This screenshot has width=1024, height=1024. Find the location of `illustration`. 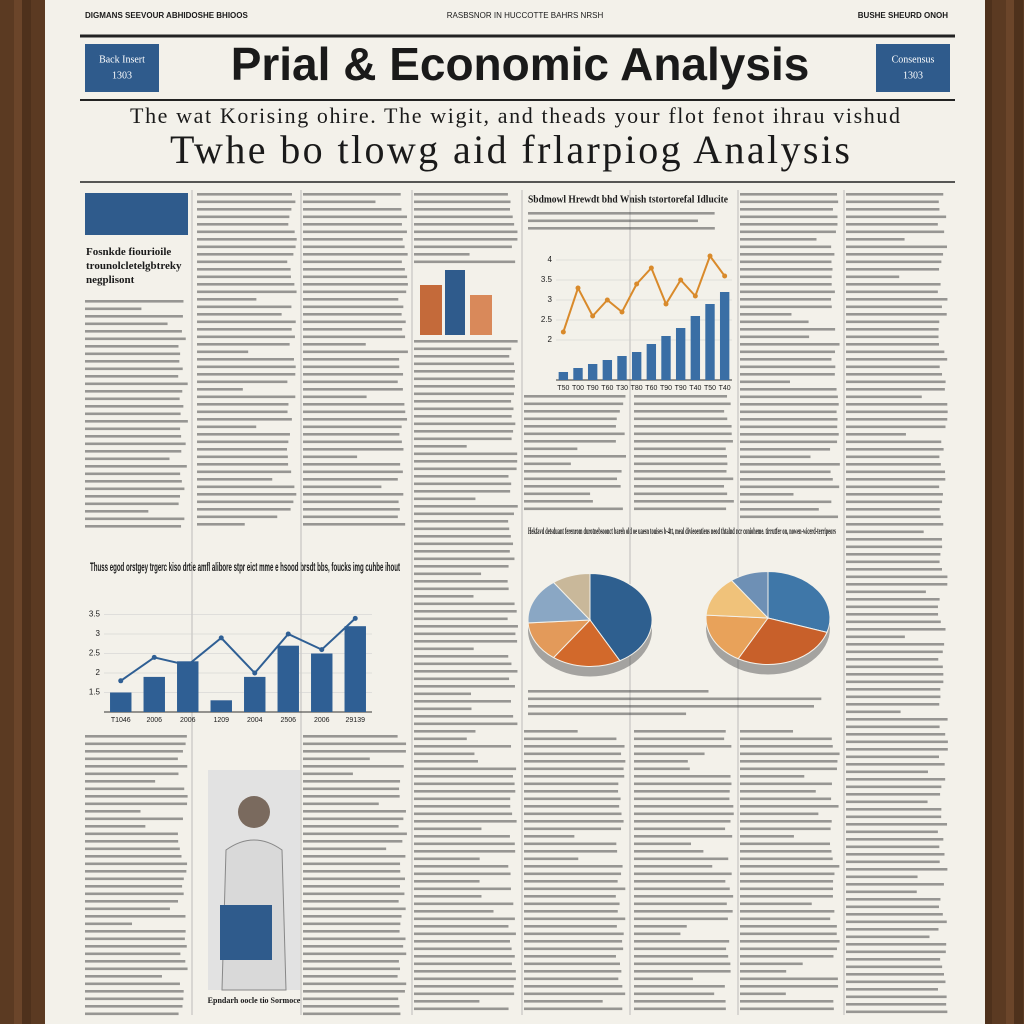

illustration is located at coordinates (481, 315).